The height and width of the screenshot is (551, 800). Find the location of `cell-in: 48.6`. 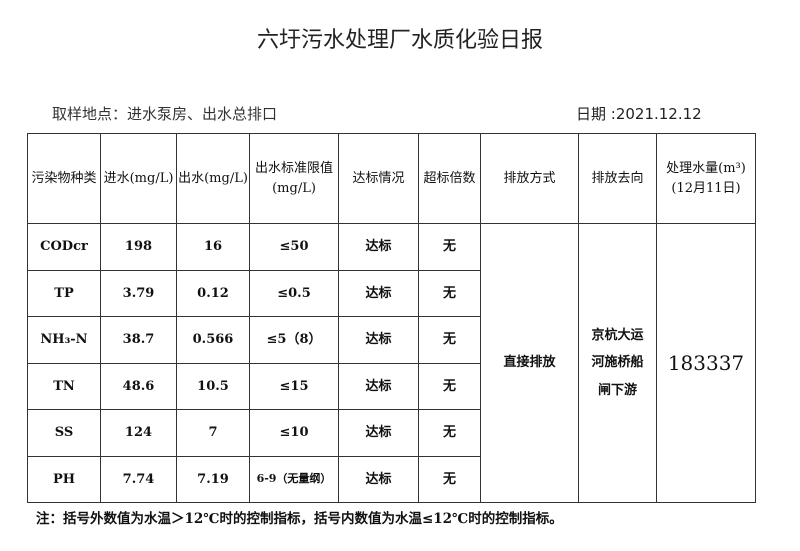

cell-in: 48.6 is located at coordinates (138, 386).